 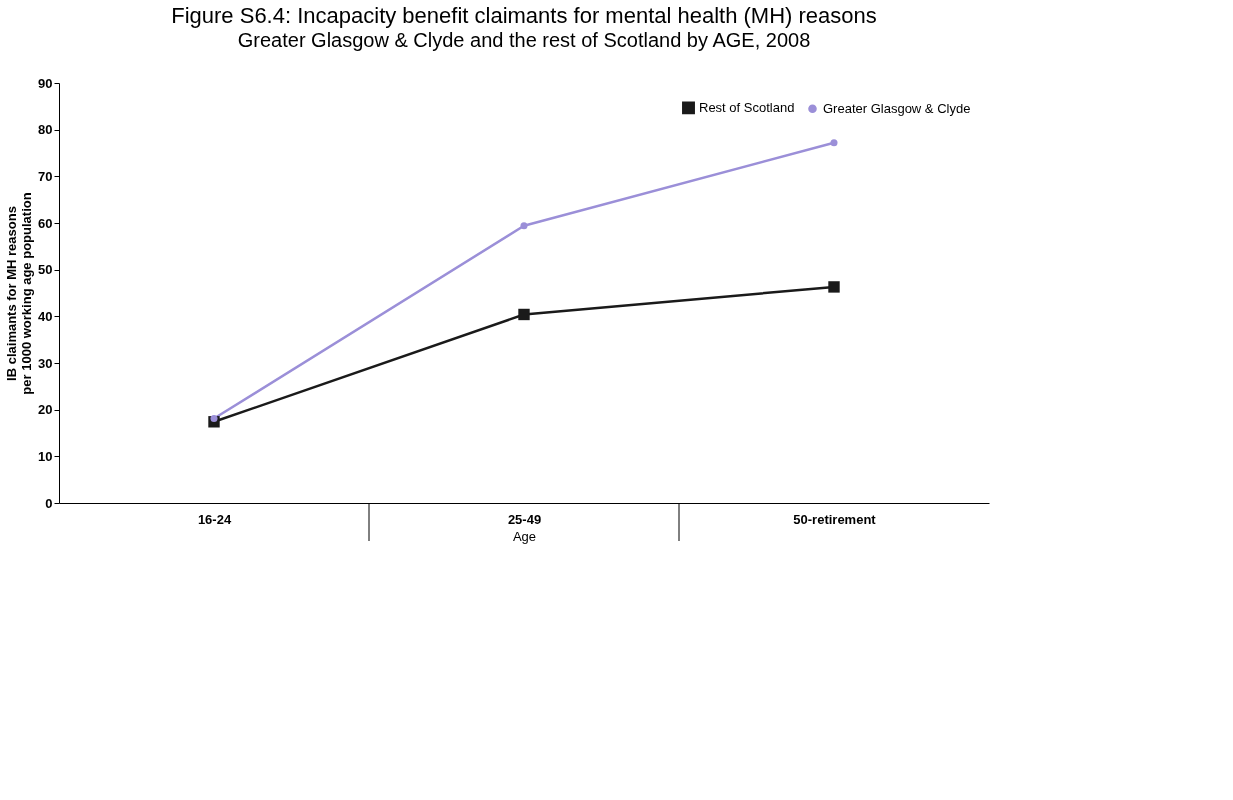 I want to click on chart-title: Figure S6.4: Incapacity benefit claimants for mental health (MH) reasons, so click(x=524, y=15).